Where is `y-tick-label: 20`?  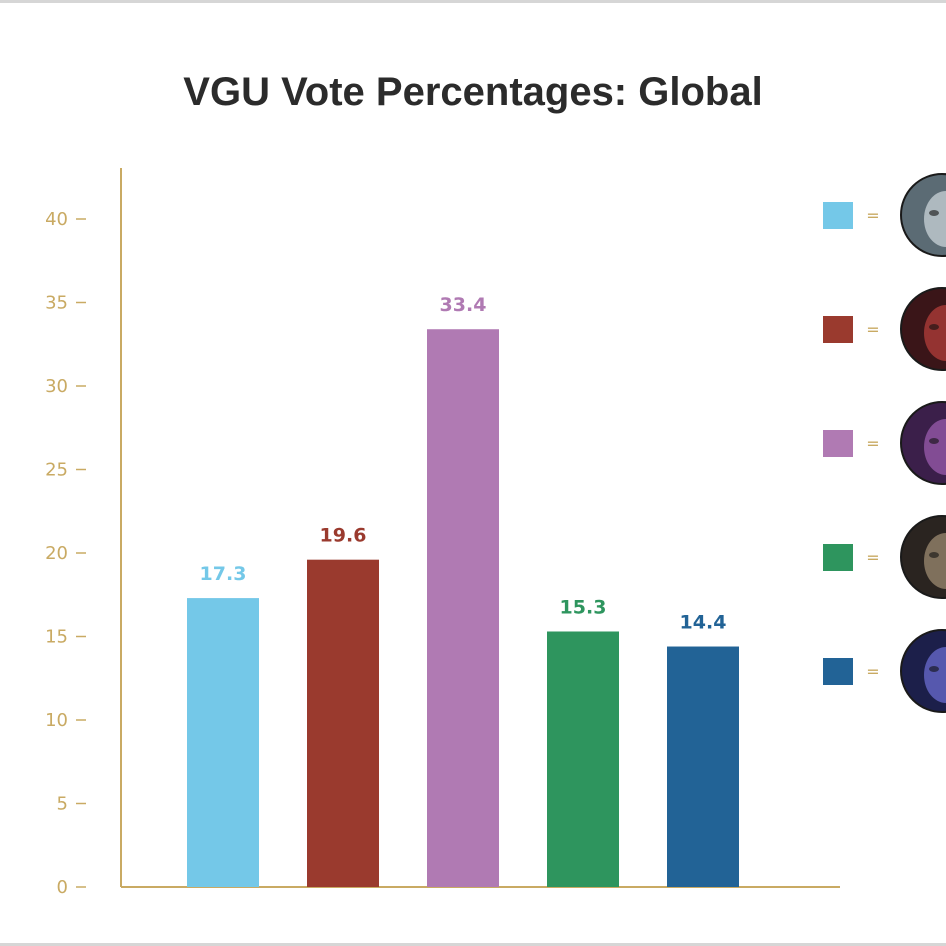 y-tick-label: 20 is located at coordinates (56, 553).